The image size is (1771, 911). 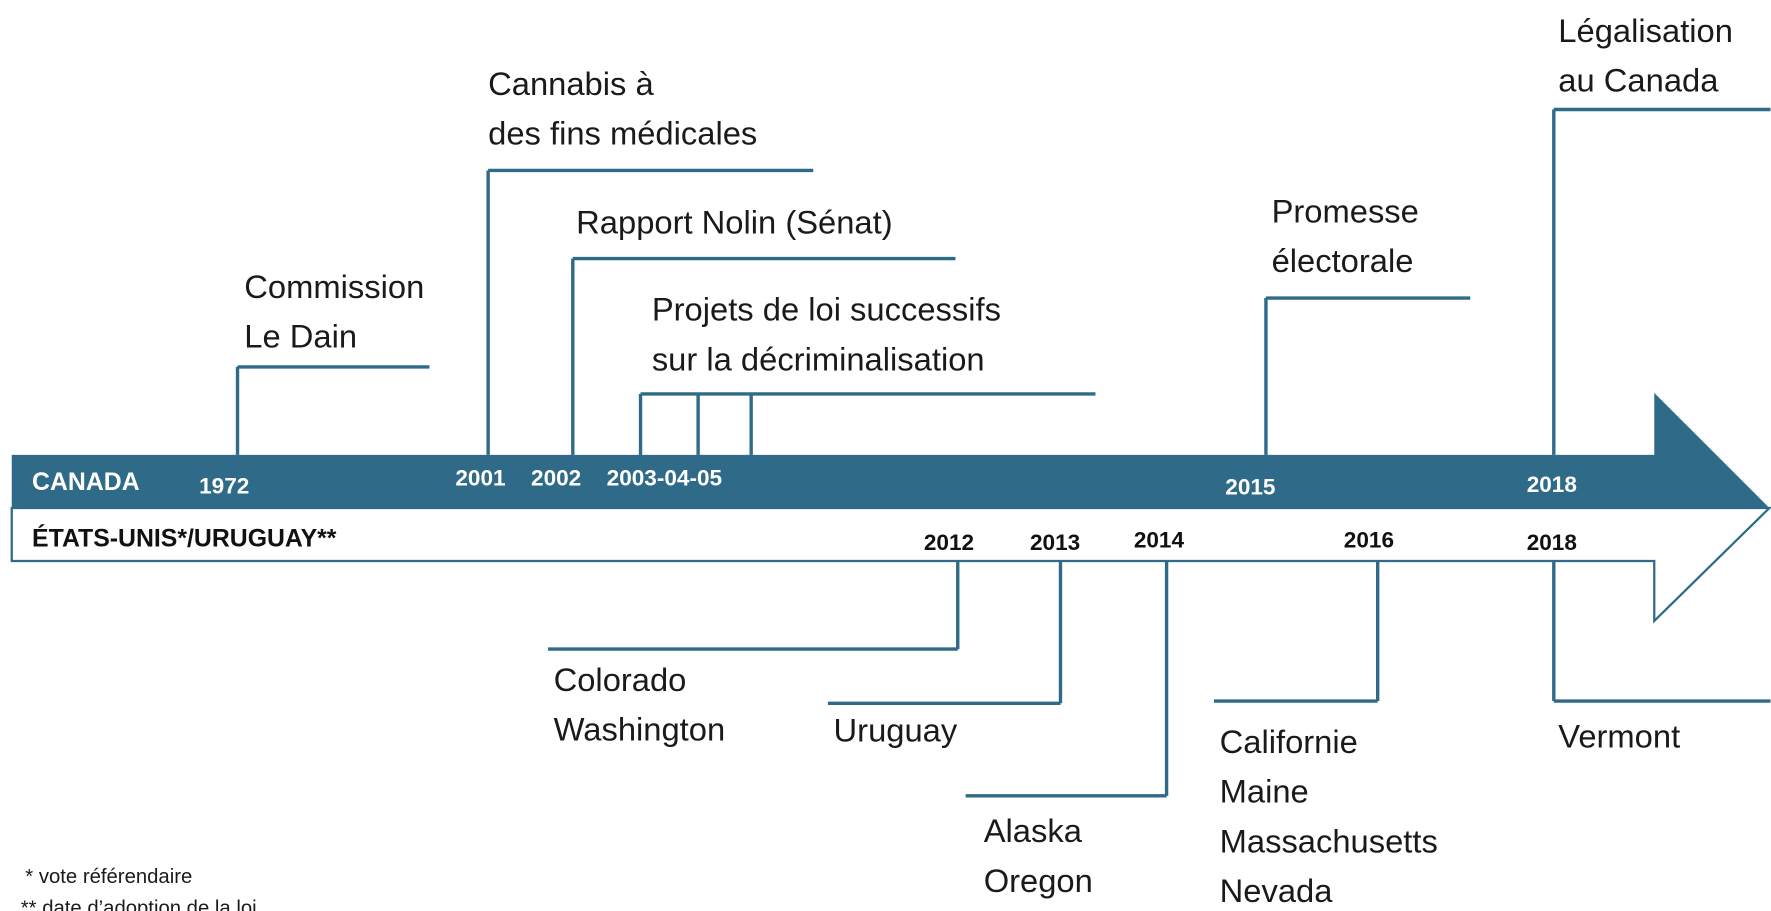 I want to click on event-year: 2014, so click(x=1159, y=540).